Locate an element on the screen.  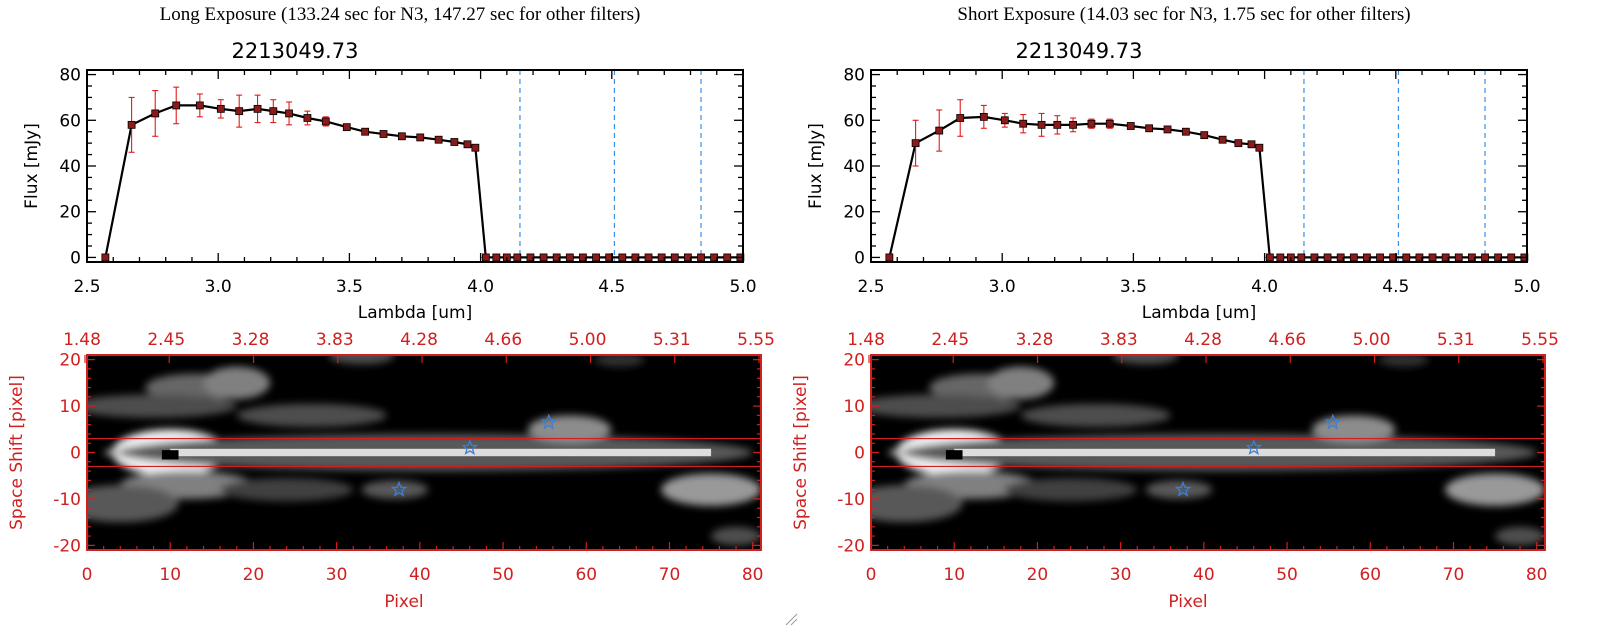
y-tick-label: 80 is located at coordinates (70, 76).